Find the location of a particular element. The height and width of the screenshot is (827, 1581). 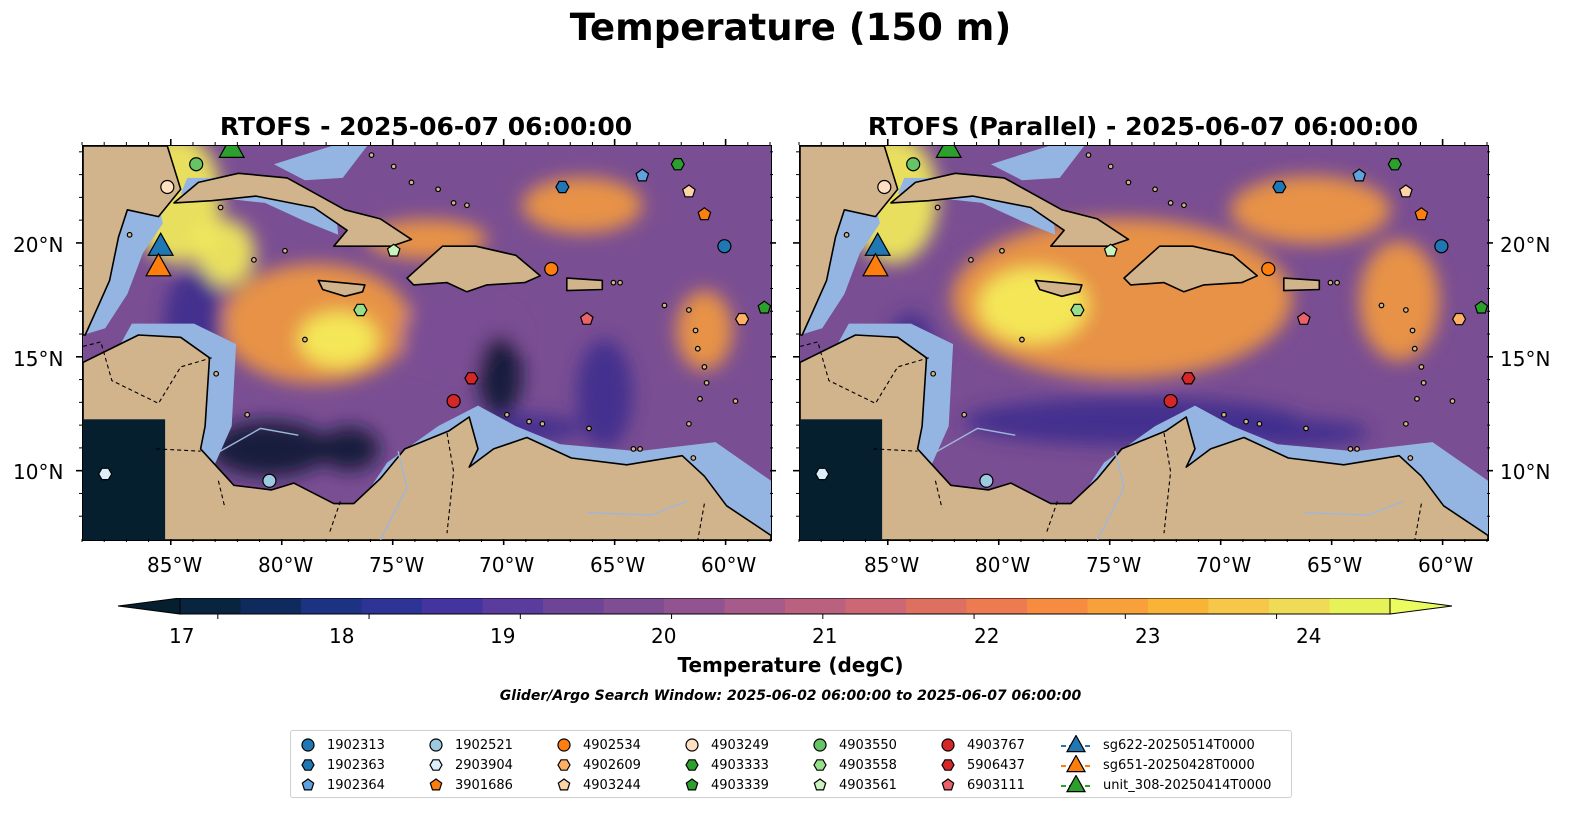

x-tick-label: 60°W is located at coordinates (1446, 565).